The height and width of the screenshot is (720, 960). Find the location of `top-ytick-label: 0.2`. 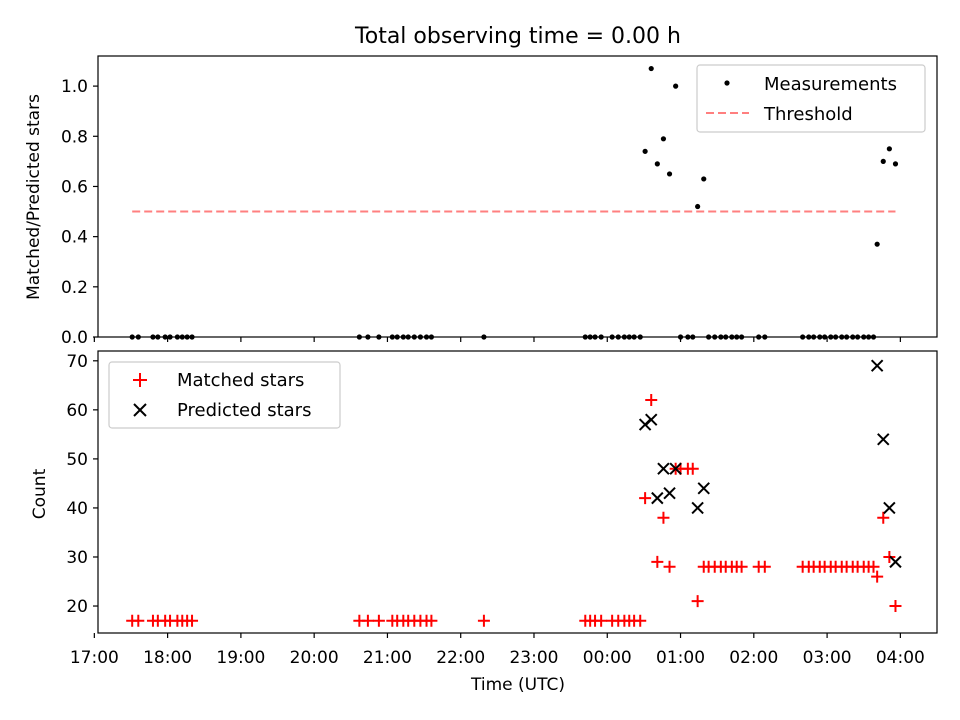

top-ytick-label: 0.2 is located at coordinates (74, 288).